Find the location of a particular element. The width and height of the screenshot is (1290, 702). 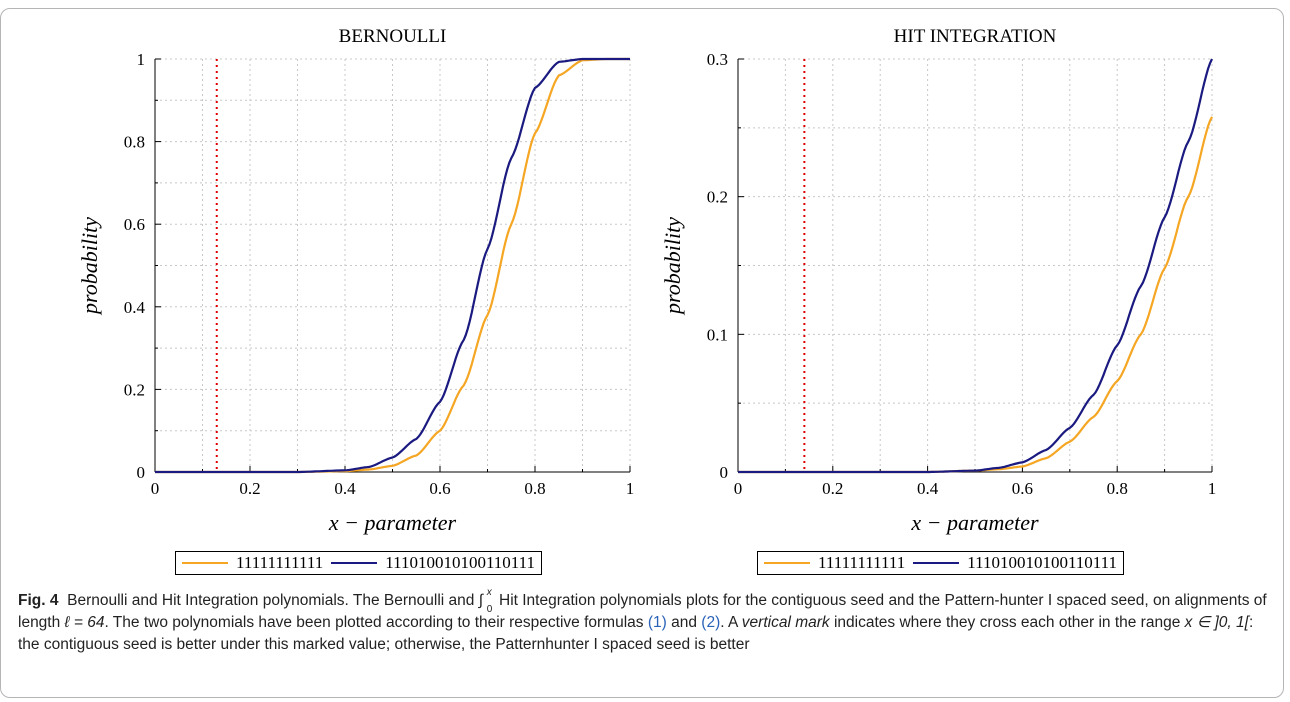

caption-text-4: . A is located at coordinates (731, 622).